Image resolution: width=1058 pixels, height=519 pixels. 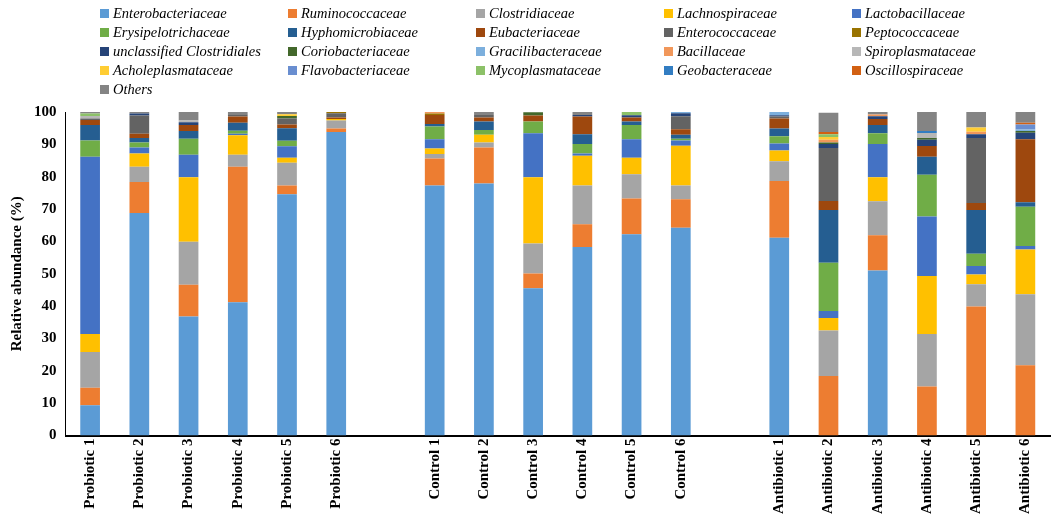 What do you see at coordinates (187, 51) in the screenshot?
I see `legend-label: unclassified Clostridiales` at bounding box center [187, 51].